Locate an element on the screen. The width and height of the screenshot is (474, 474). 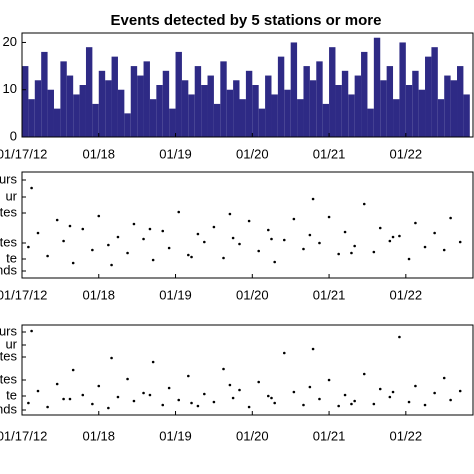
y-tick-label: 20 is located at coordinates (10, 41).